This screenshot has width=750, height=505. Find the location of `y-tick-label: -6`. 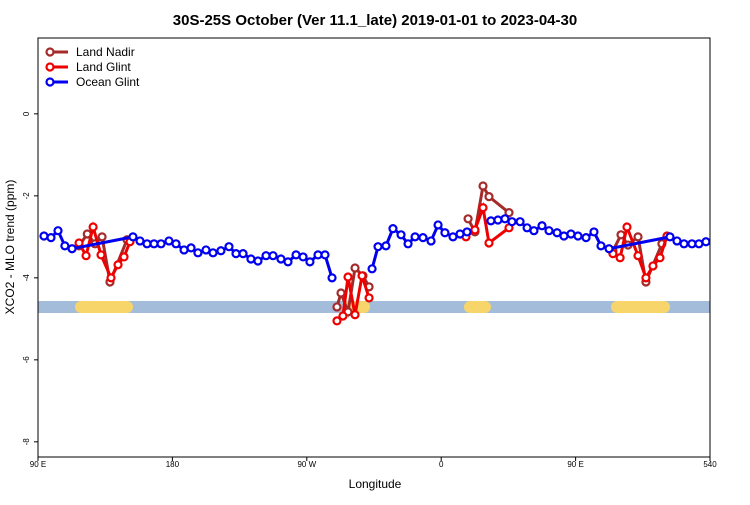

y-tick-label: -6 is located at coordinates (26, 360).